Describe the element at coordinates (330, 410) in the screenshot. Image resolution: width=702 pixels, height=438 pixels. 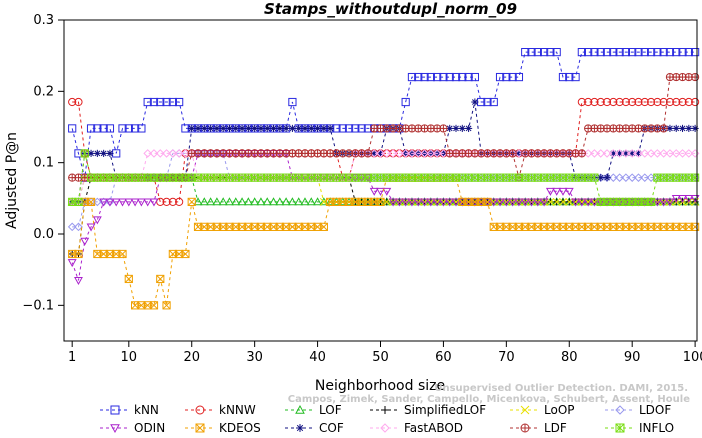
I see `legend-label: LOF` at that location.